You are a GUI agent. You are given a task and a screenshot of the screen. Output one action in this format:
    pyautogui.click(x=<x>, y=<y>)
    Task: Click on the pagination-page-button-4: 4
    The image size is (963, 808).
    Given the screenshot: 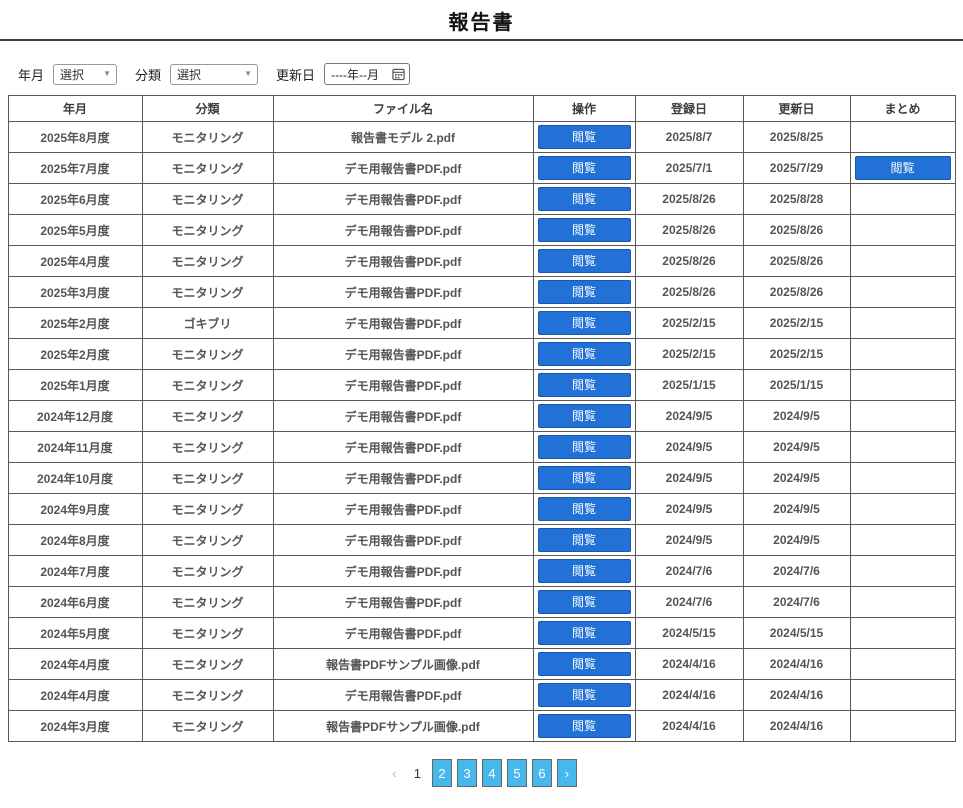 What is the action you would take?
    pyautogui.click(x=491, y=773)
    